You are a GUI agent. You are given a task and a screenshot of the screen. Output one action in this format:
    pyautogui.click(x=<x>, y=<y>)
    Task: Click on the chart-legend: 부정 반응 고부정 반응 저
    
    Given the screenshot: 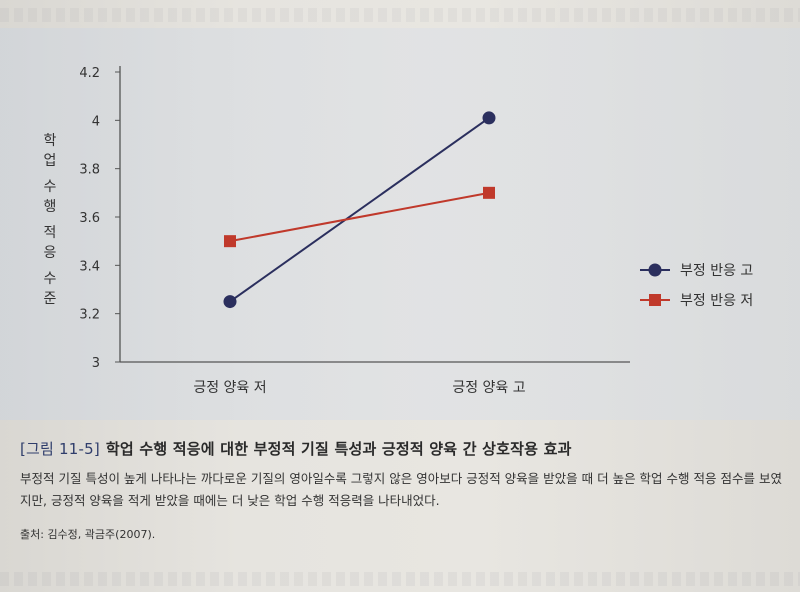 What is the action you would take?
    pyautogui.click(x=696, y=286)
    